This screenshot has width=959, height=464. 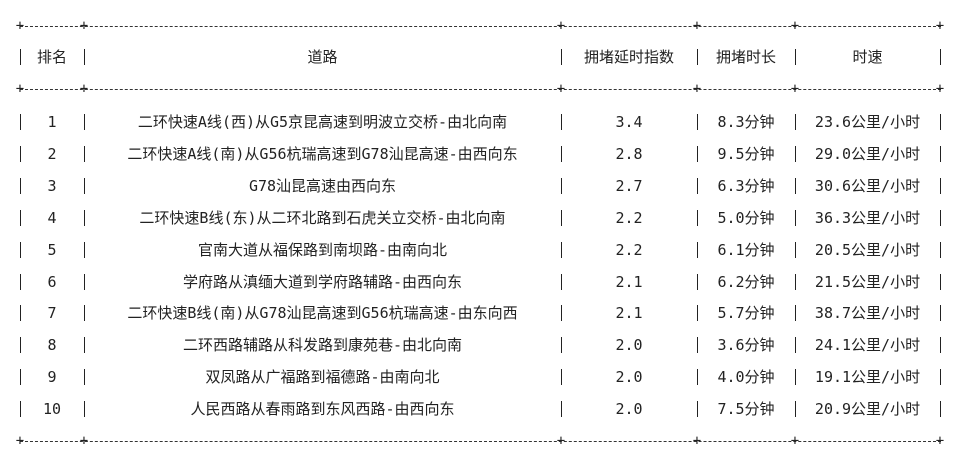 What do you see at coordinates (867, 57) in the screenshot?
I see `column-header: 时速` at bounding box center [867, 57].